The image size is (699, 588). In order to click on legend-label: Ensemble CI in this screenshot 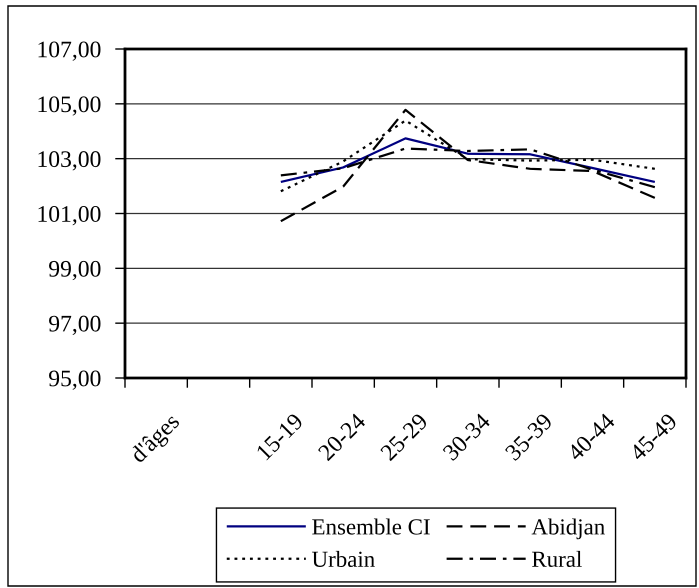, I will do `click(371, 526)`.